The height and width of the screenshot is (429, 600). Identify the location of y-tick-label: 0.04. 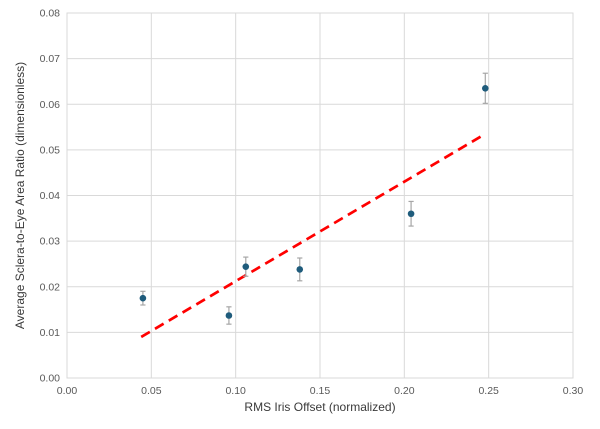
(50, 196).